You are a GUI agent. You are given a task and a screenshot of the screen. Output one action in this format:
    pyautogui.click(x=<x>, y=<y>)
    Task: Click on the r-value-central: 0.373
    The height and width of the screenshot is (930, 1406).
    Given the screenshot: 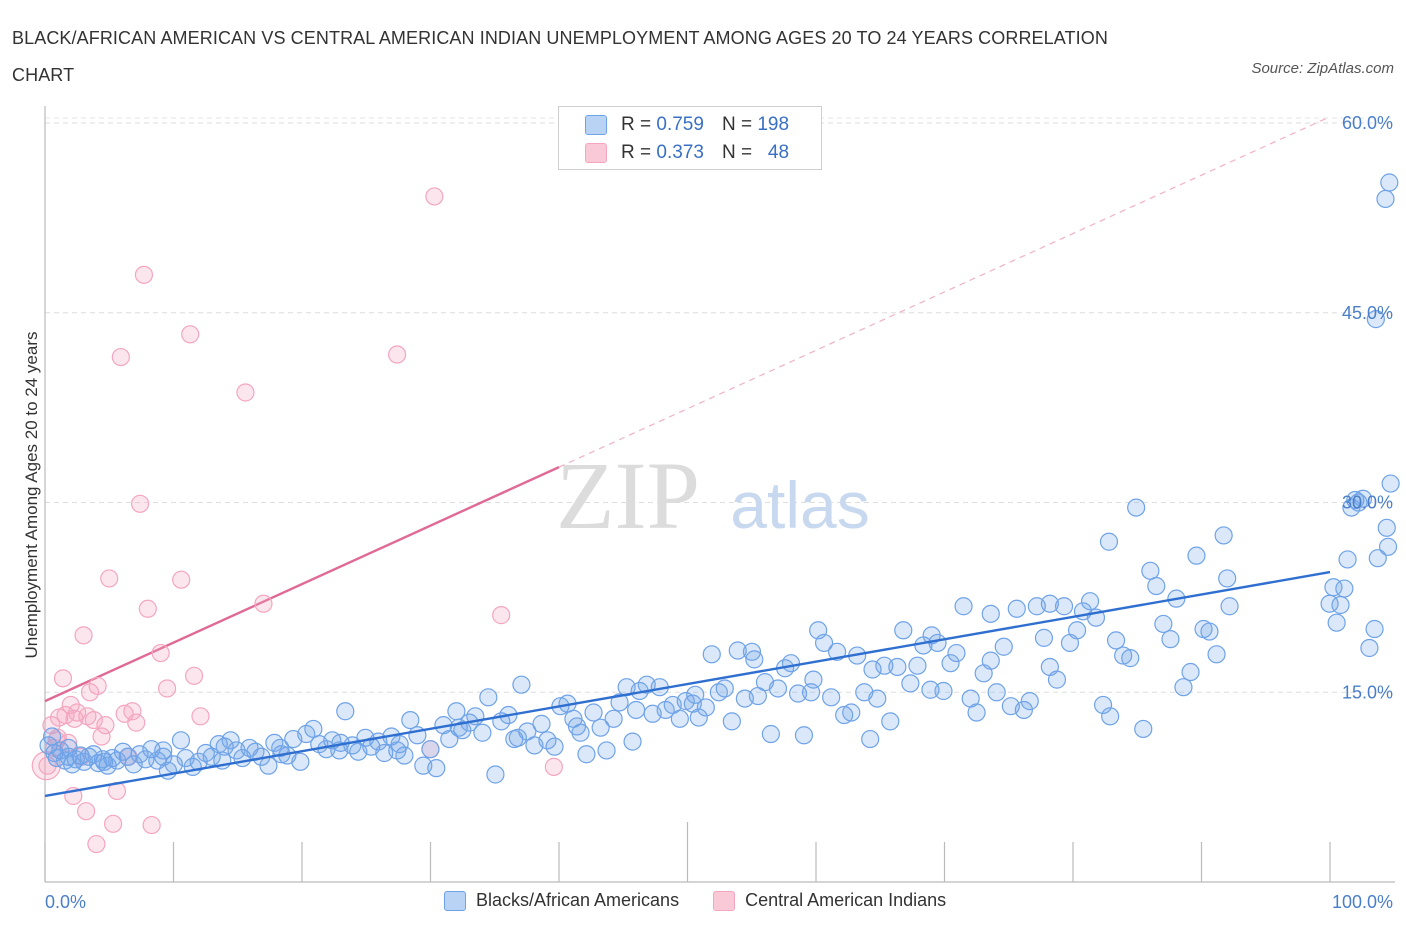 What is the action you would take?
    pyautogui.click(x=680, y=152)
    